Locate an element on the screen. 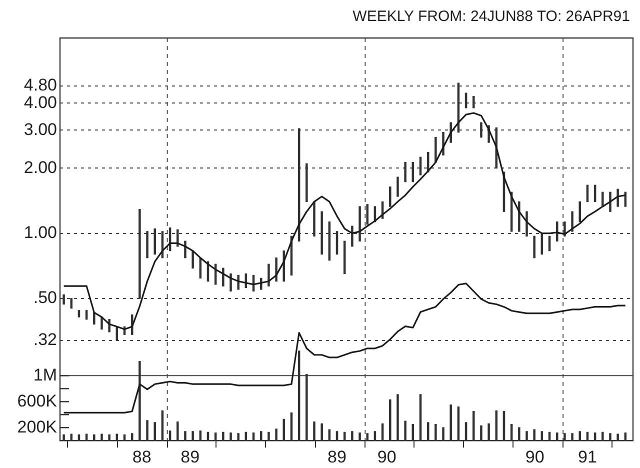  x-tick-label: 91 is located at coordinates (587, 456).